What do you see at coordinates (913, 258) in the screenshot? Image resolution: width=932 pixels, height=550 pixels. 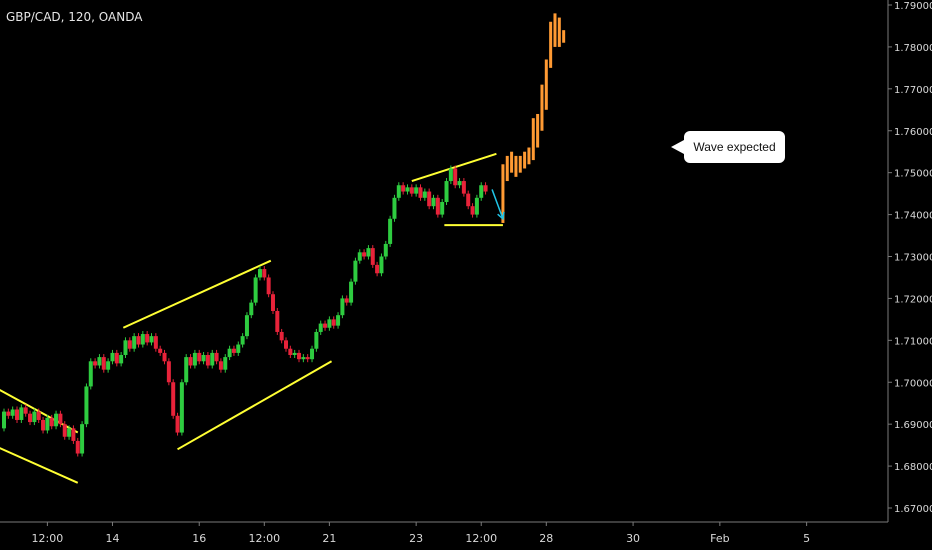 I see `price-tick-label: 1.73000` at bounding box center [913, 258].